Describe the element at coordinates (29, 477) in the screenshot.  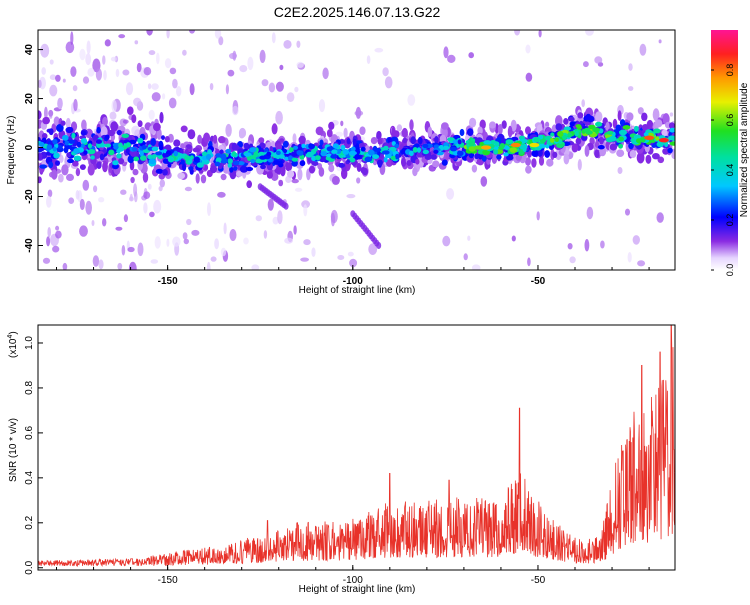
I see `snr-y-tick-label: 0.4` at that location.